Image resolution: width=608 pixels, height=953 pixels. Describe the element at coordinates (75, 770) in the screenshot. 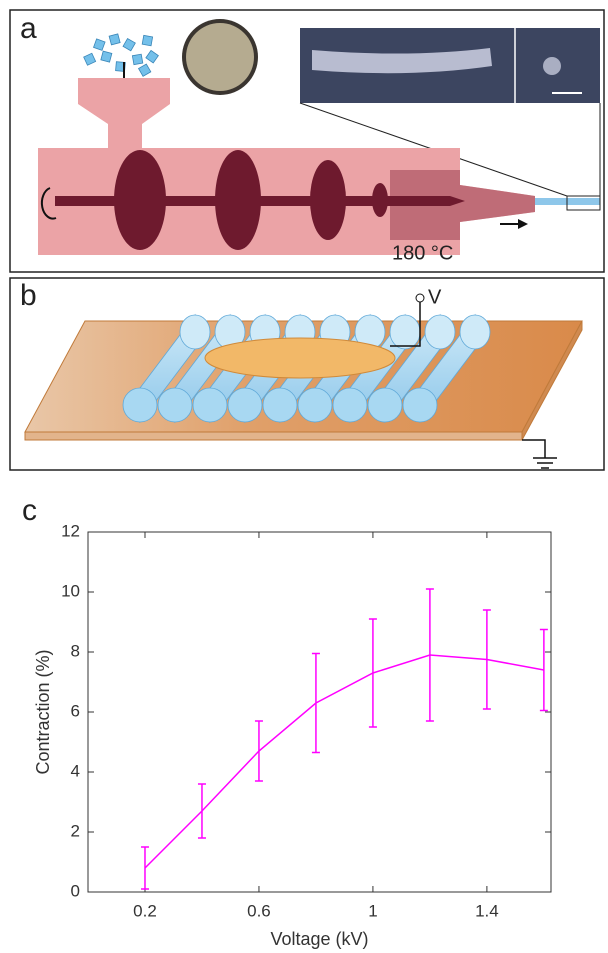

I see `y-tick-label: 4` at that location.